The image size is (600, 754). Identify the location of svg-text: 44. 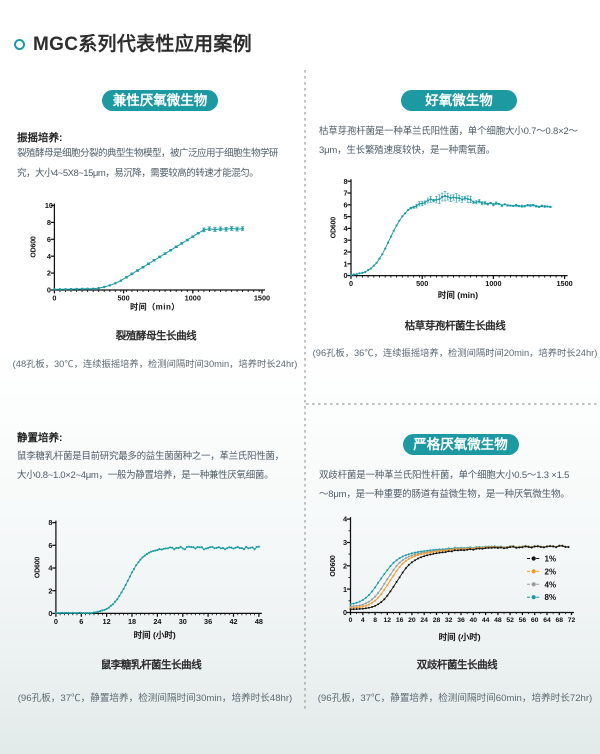
(486, 620).